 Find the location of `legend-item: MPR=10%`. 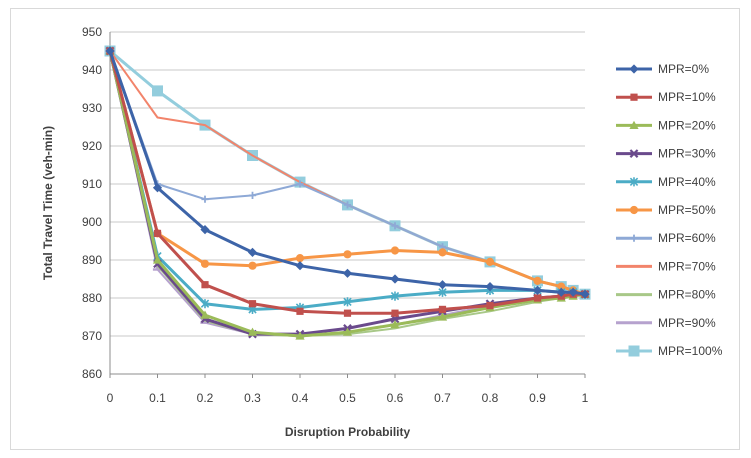

legend-item: MPR=10% is located at coordinates (666, 97).